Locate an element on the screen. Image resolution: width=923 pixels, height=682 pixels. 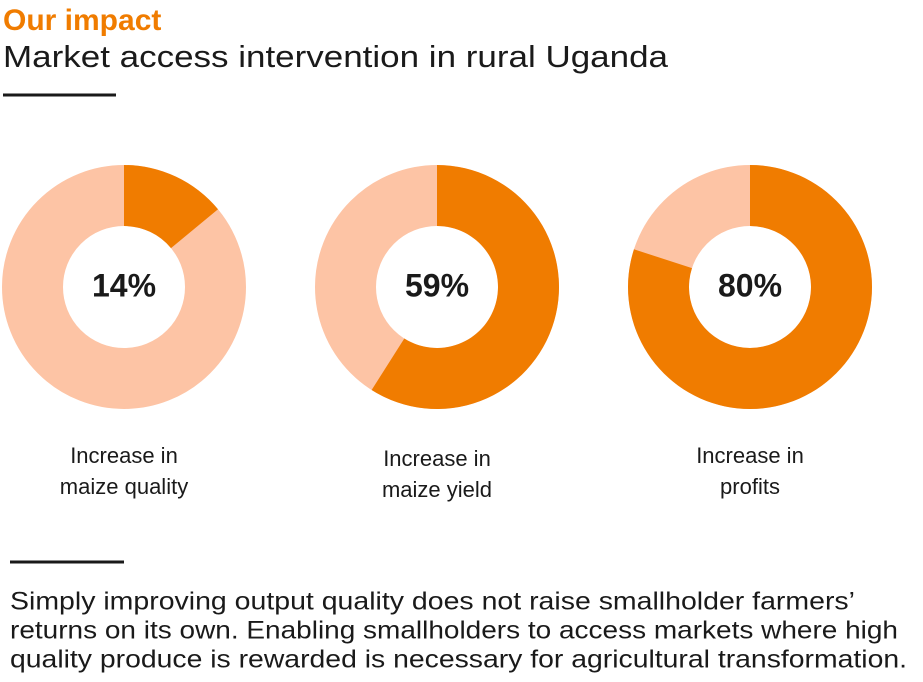
title: Our impact is located at coordinates (82, 20).